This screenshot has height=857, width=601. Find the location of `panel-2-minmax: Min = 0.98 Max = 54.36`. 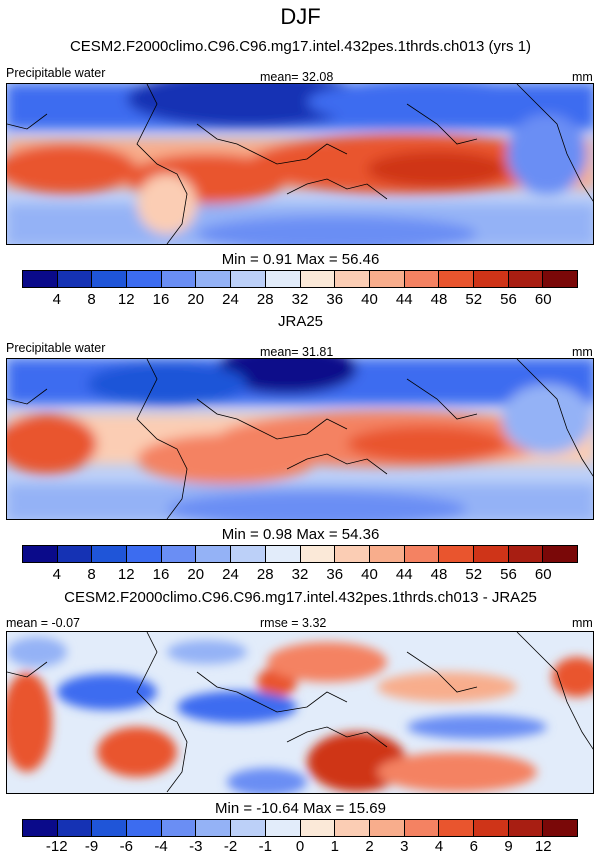

panel-2-minmax: Min = 0.98 Max = 54.36 is located at coordinates (300, 534).